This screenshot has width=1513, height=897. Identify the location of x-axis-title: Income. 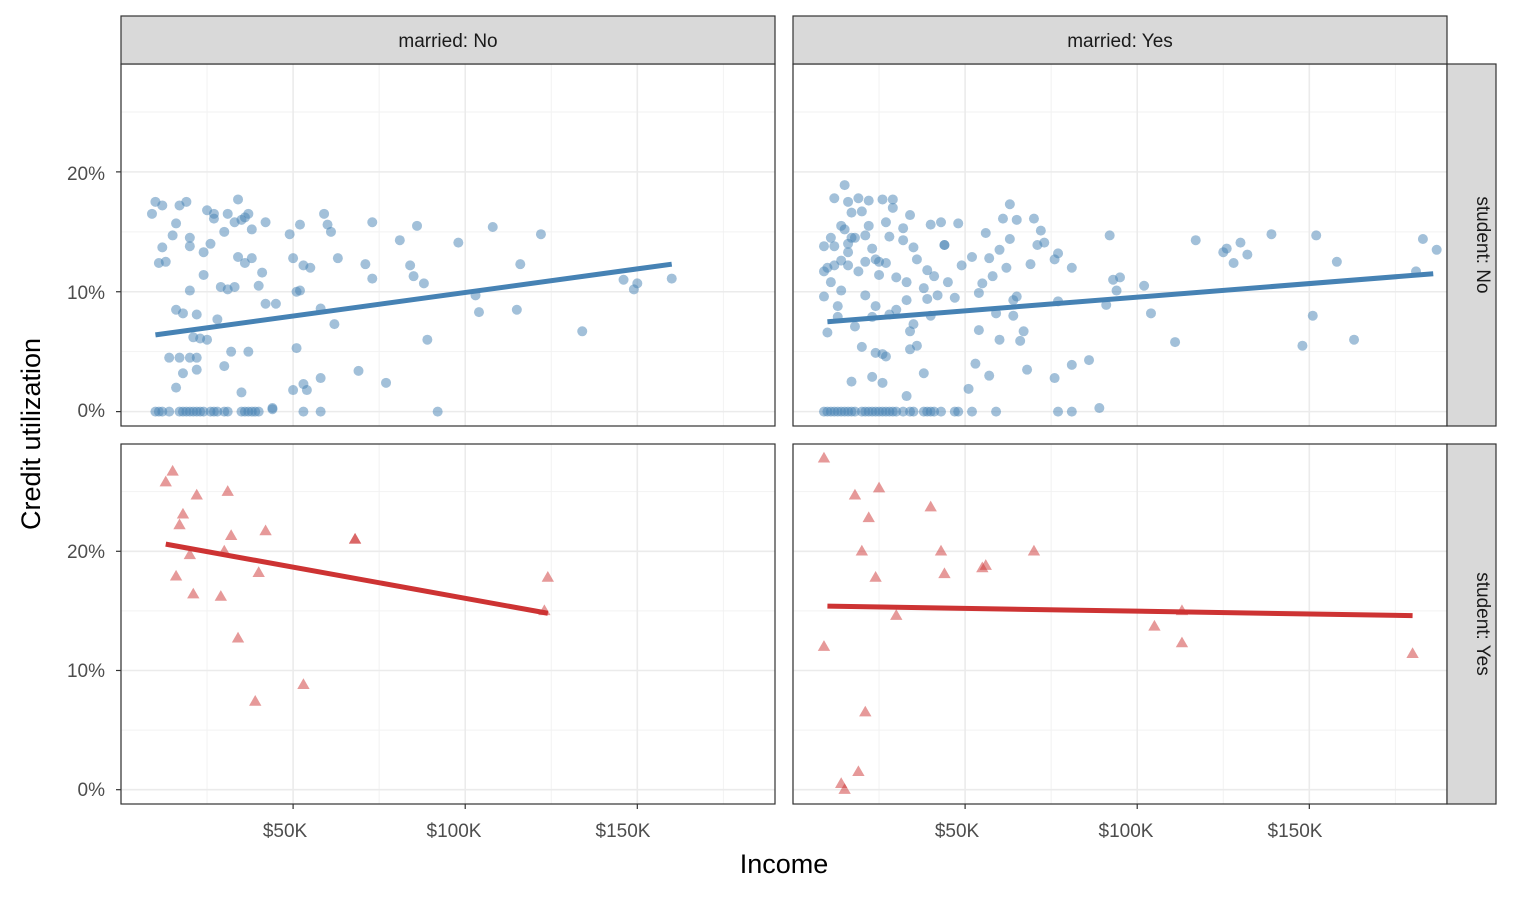
(784, 864).